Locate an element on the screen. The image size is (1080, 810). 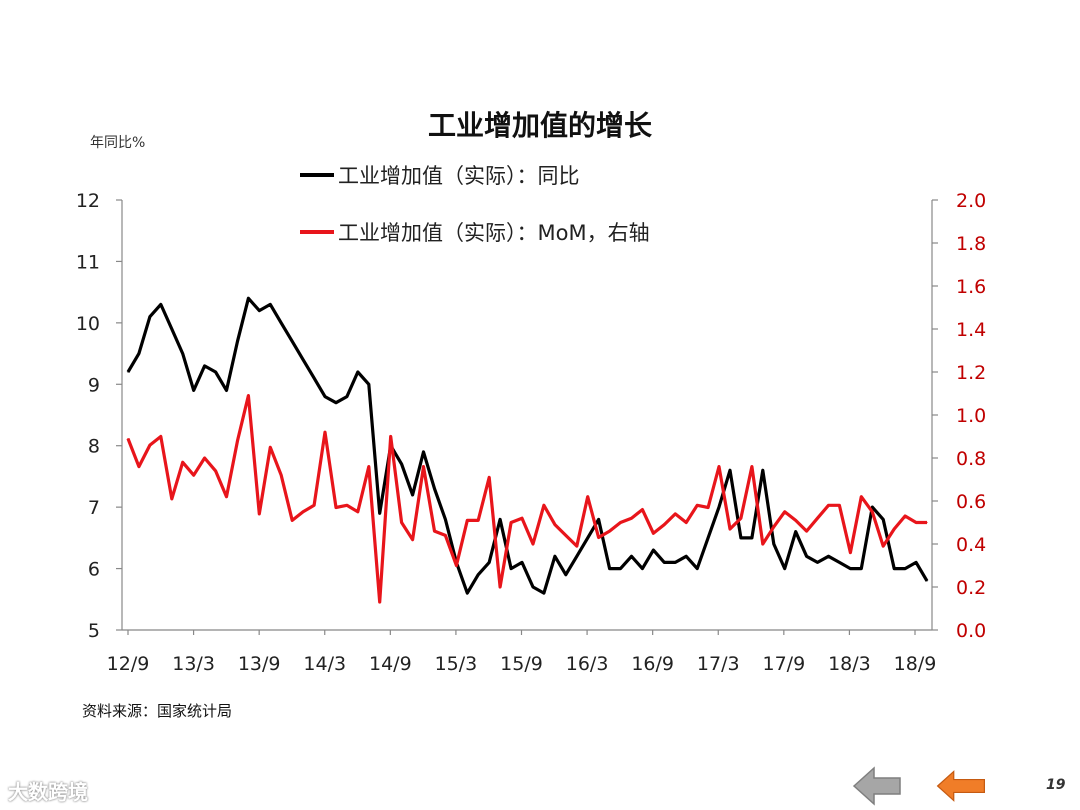
right-tick-label: 0.0 is located at coordinates (971, 631).